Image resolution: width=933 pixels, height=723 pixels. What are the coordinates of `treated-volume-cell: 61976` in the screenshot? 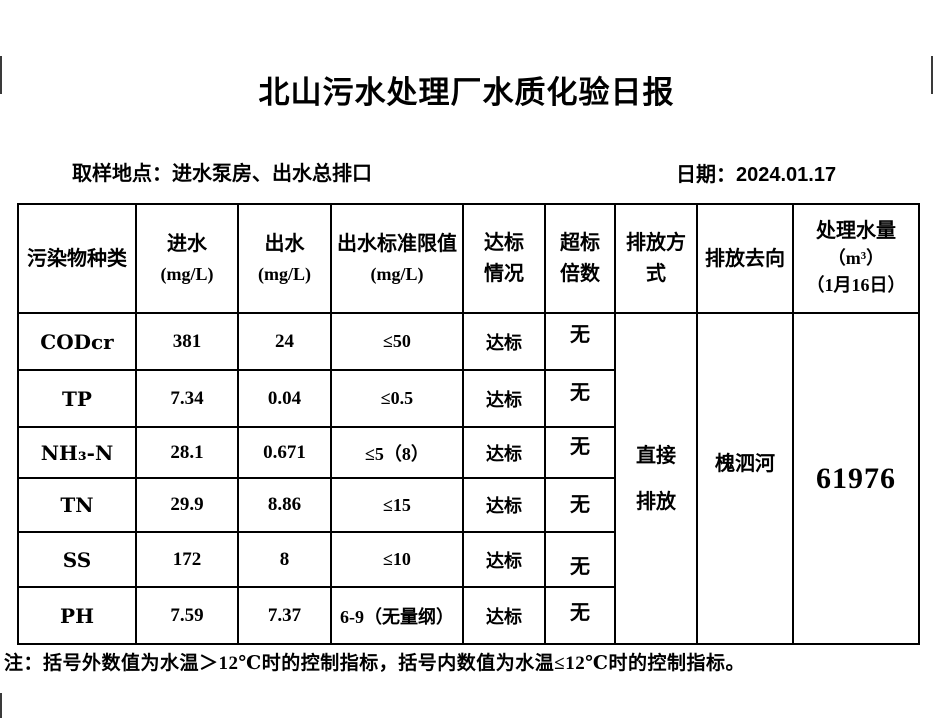 It's located at (856, 478).